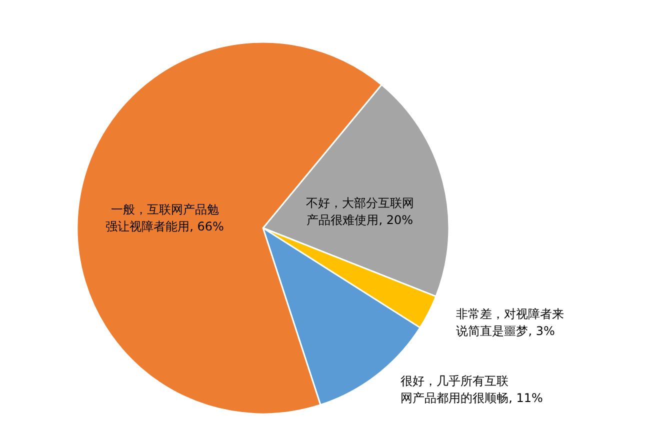  I want to click on slice-label: 非常差，对视障者来说简直是噩梦, 3%, so click(510, 322).